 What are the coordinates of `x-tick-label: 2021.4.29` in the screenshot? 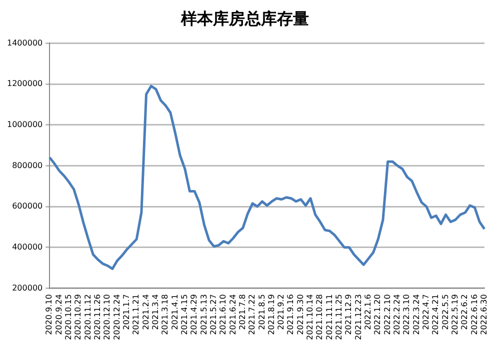 It's located at (194, 314).